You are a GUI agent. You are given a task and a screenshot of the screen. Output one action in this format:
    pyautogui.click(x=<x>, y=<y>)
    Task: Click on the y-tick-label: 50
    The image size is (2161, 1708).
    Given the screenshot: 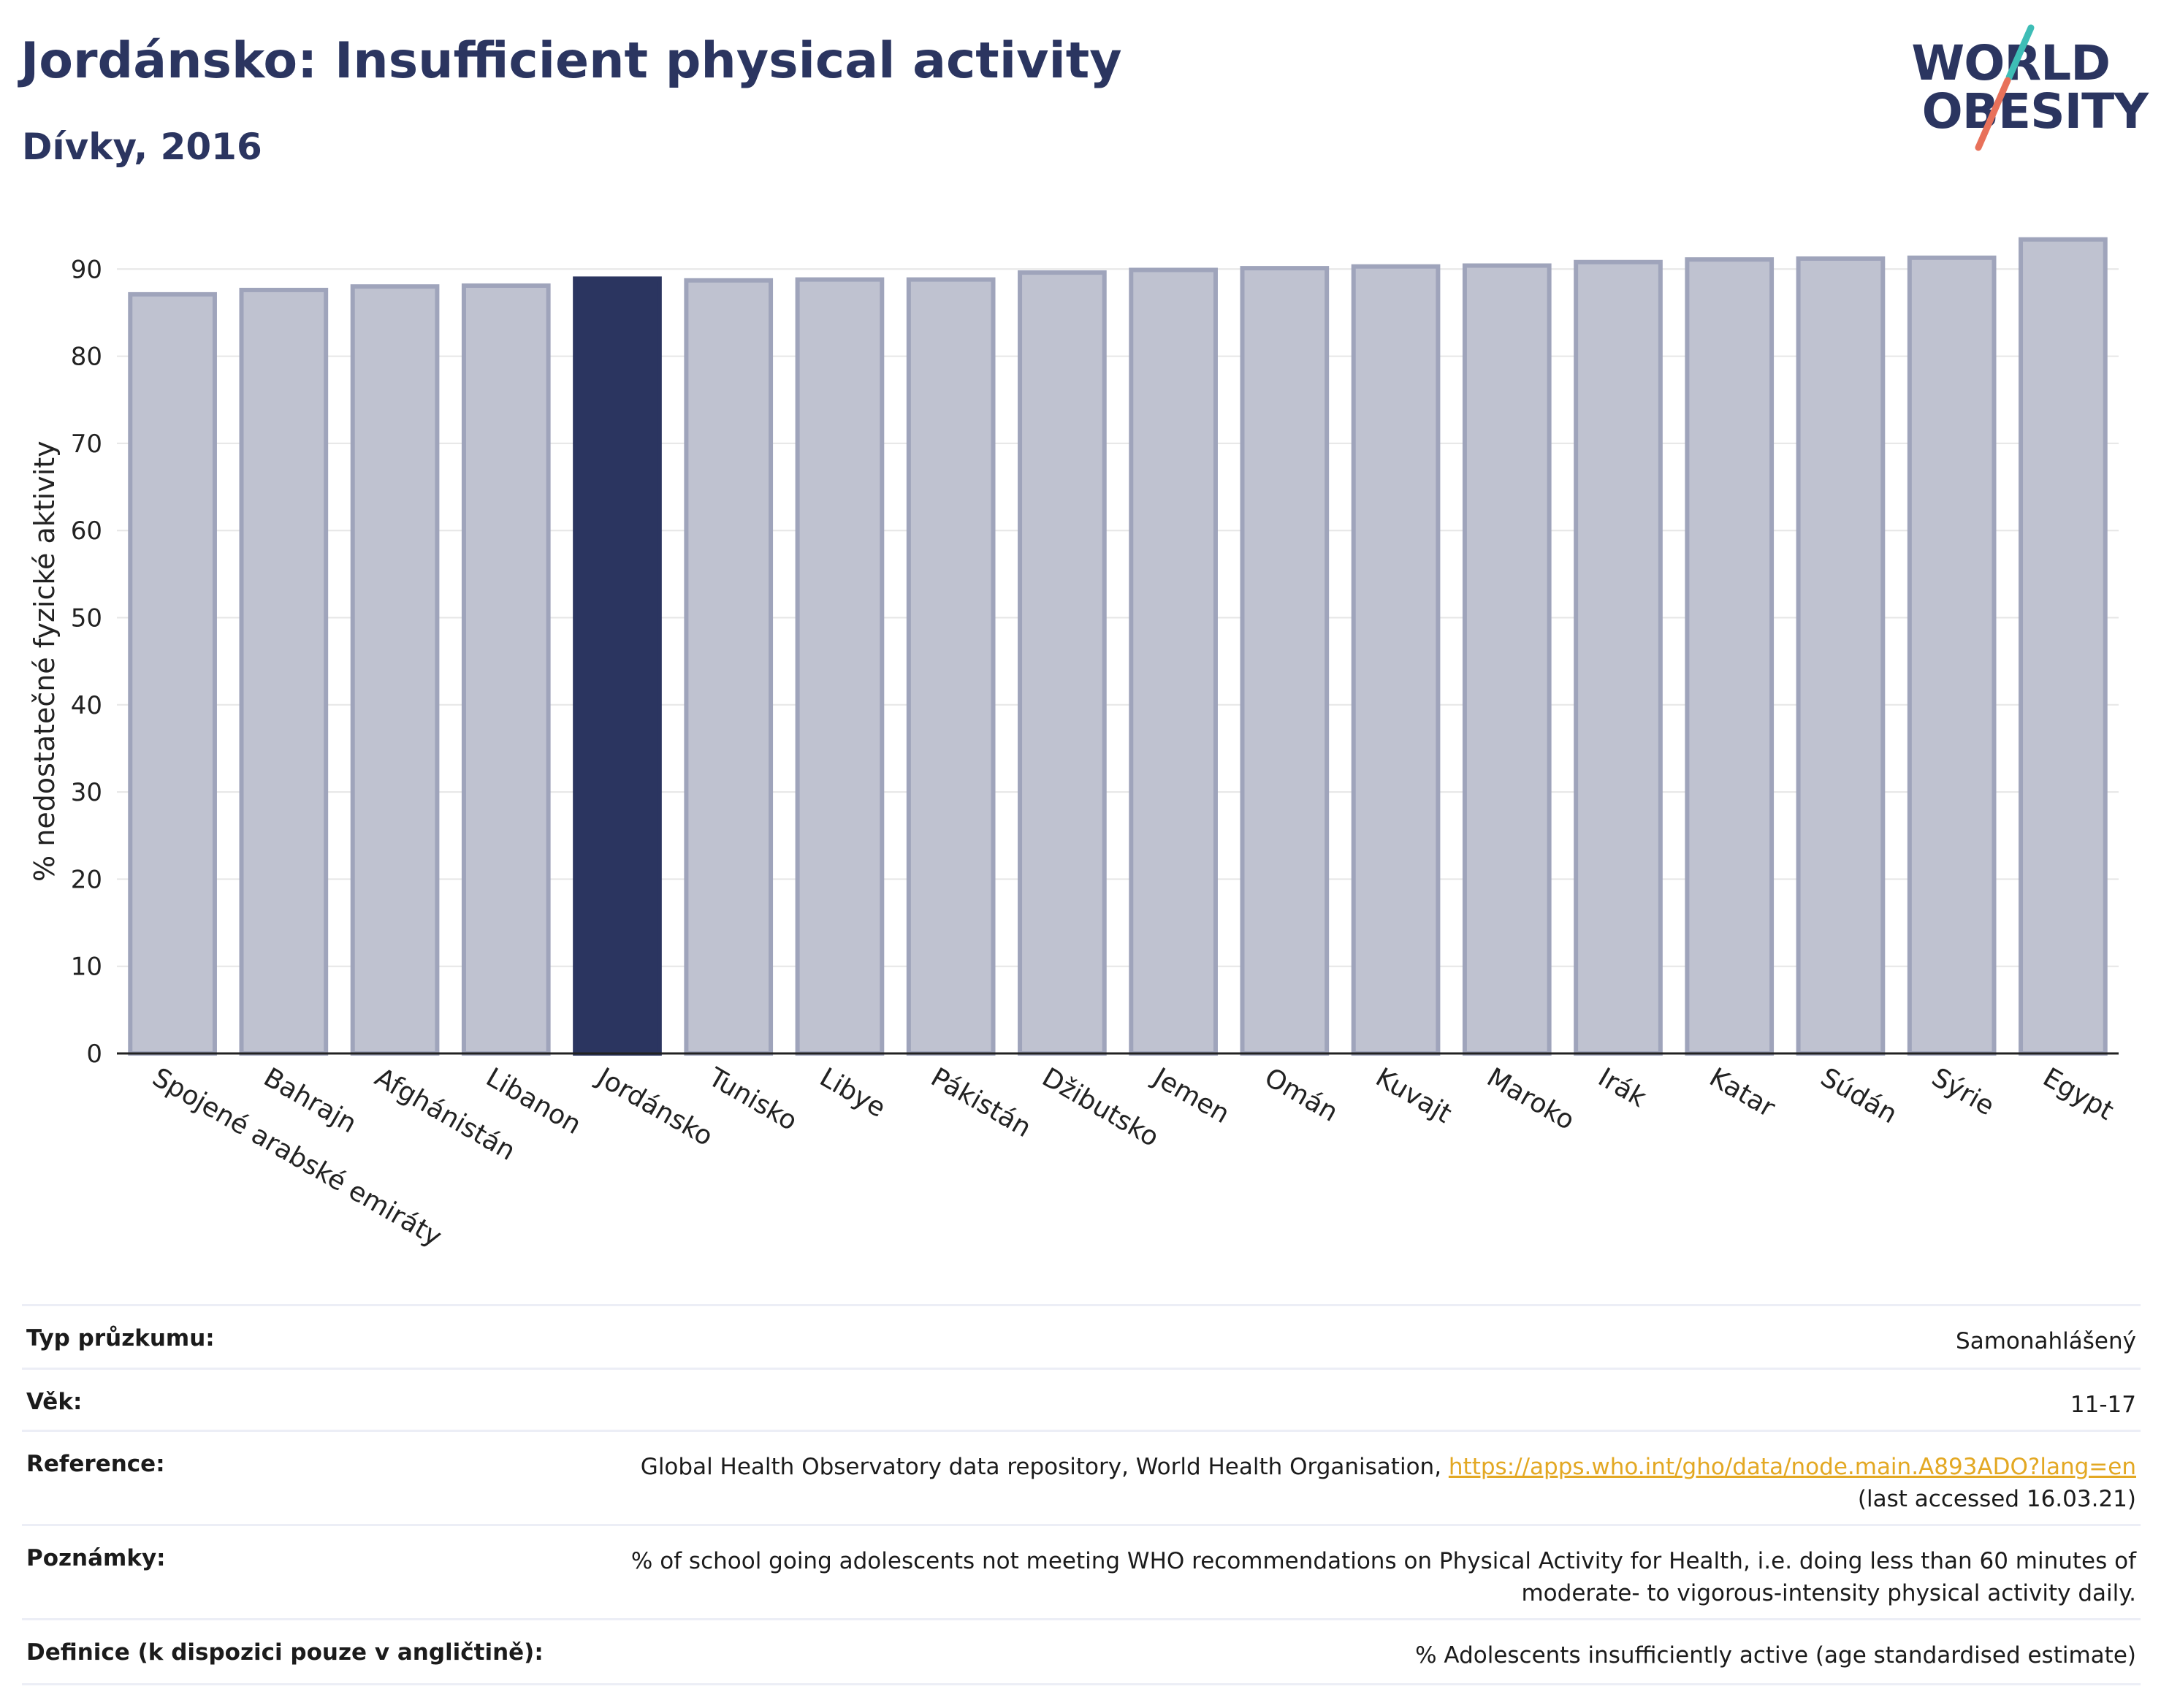 What is the action you would take?
    pyautogui.click(x=86, y=618)
    